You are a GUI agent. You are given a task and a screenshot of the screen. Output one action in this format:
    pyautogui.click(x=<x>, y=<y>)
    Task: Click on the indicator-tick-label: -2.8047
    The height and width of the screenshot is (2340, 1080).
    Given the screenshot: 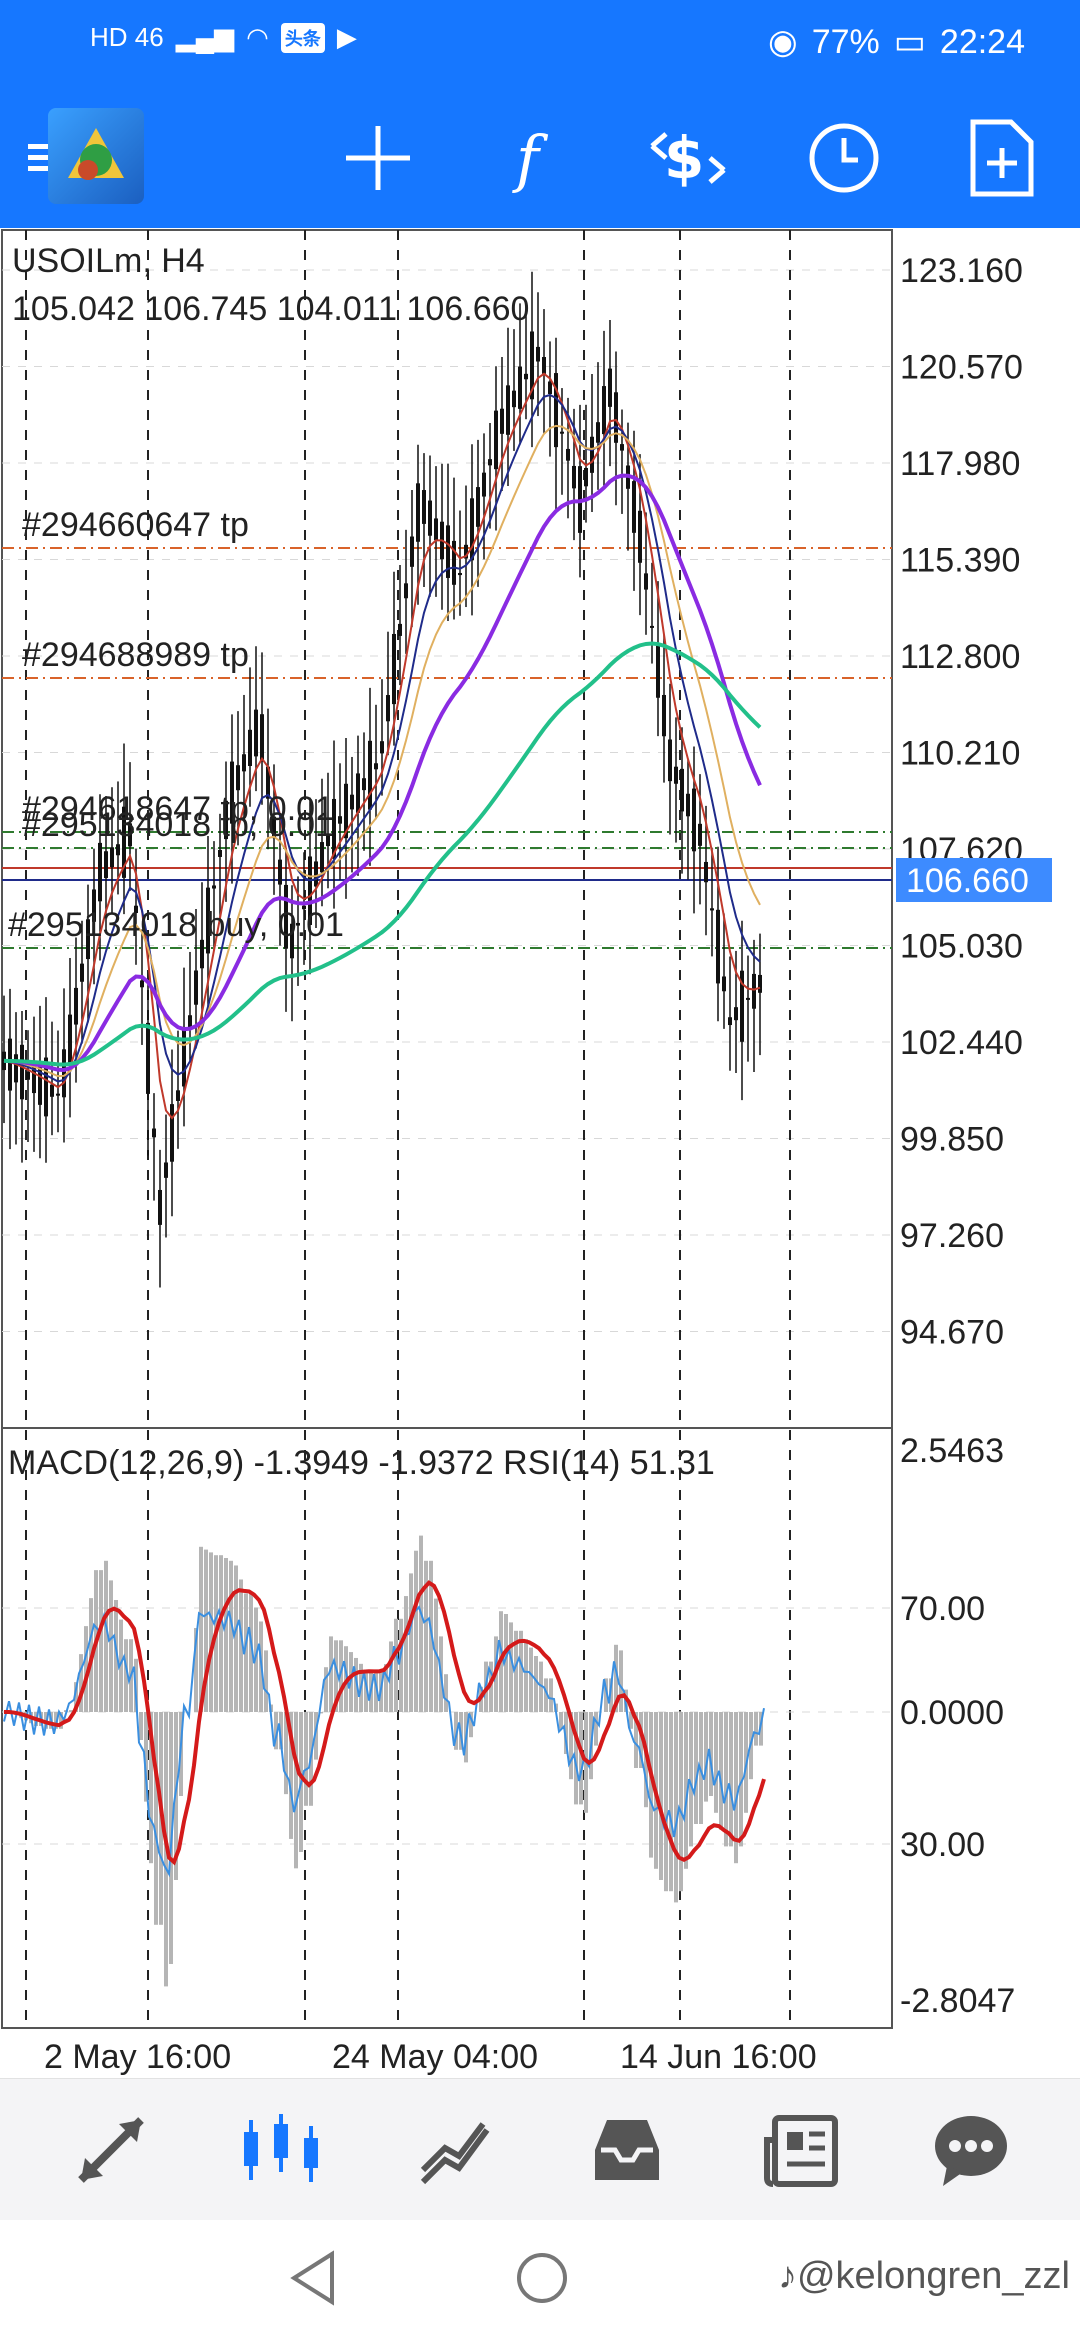 What is the action you would take?
    pyautogui.click(x=957, y=2001)
    